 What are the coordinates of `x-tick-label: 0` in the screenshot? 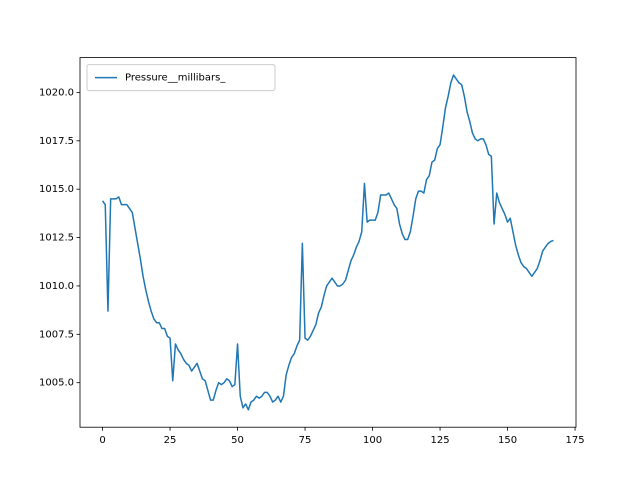 It's located at (102, 440).